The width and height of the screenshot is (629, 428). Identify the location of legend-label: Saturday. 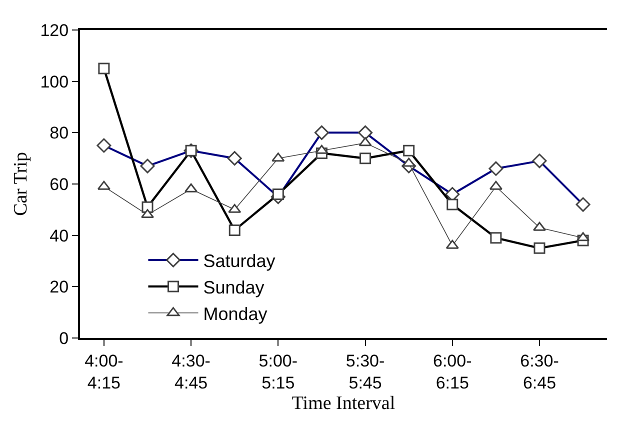
(239, 261).